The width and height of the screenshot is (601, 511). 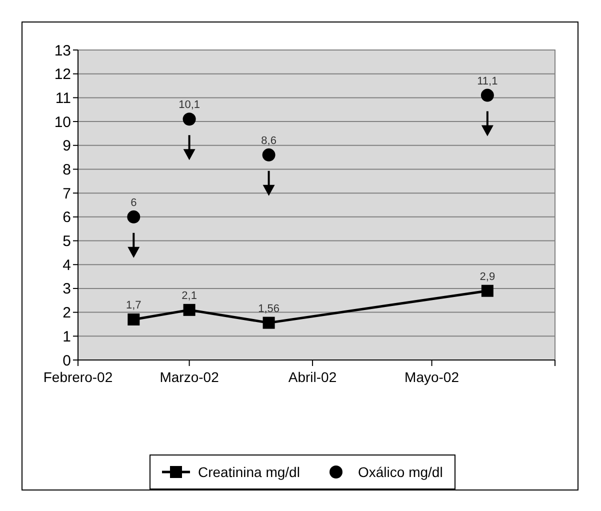 I want to click on x-tick-label: Abril-02, so click(x=312, y=377).